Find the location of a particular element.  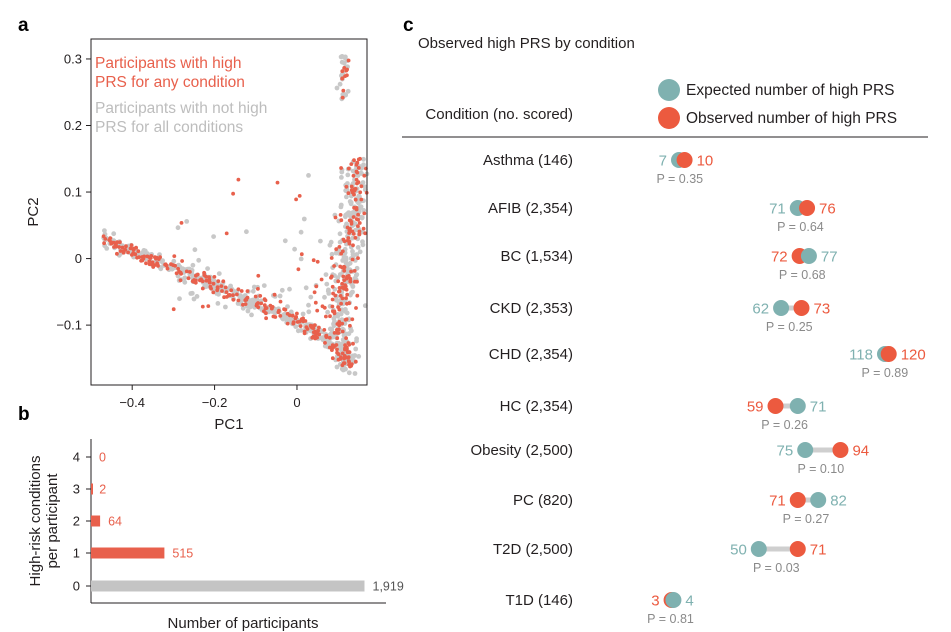

bar-value-label: 515 is located at coordinates (182, 554).